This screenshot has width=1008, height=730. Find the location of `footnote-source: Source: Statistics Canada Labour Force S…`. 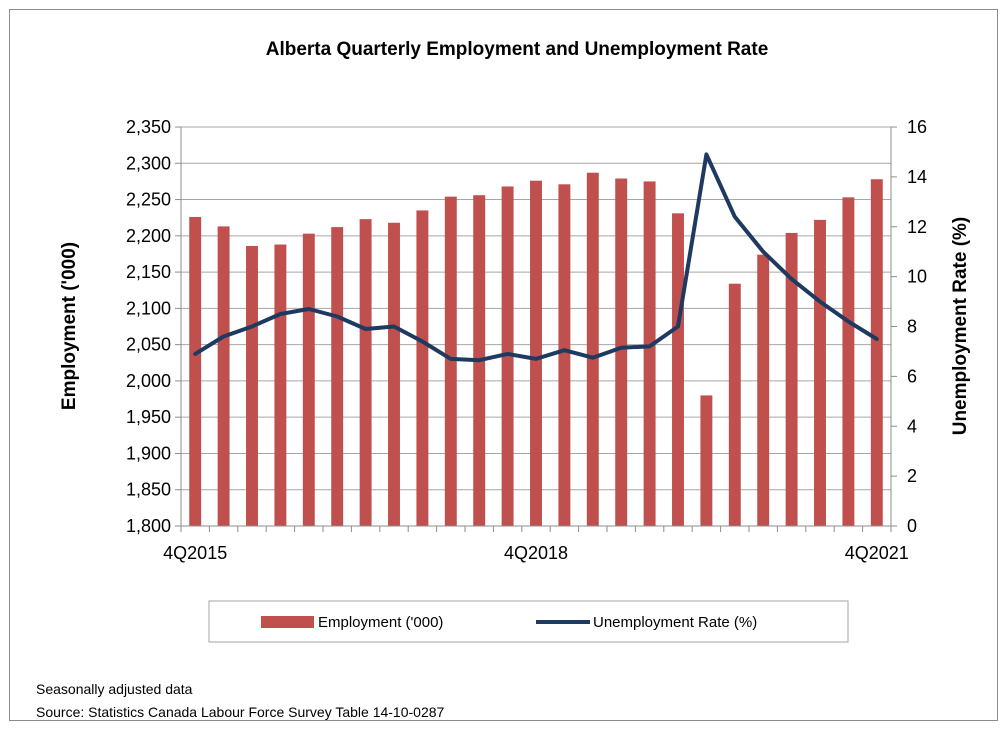

footnote-source: Source: Statistics Canada Labour Force S… is located at coordinates (240, 712).